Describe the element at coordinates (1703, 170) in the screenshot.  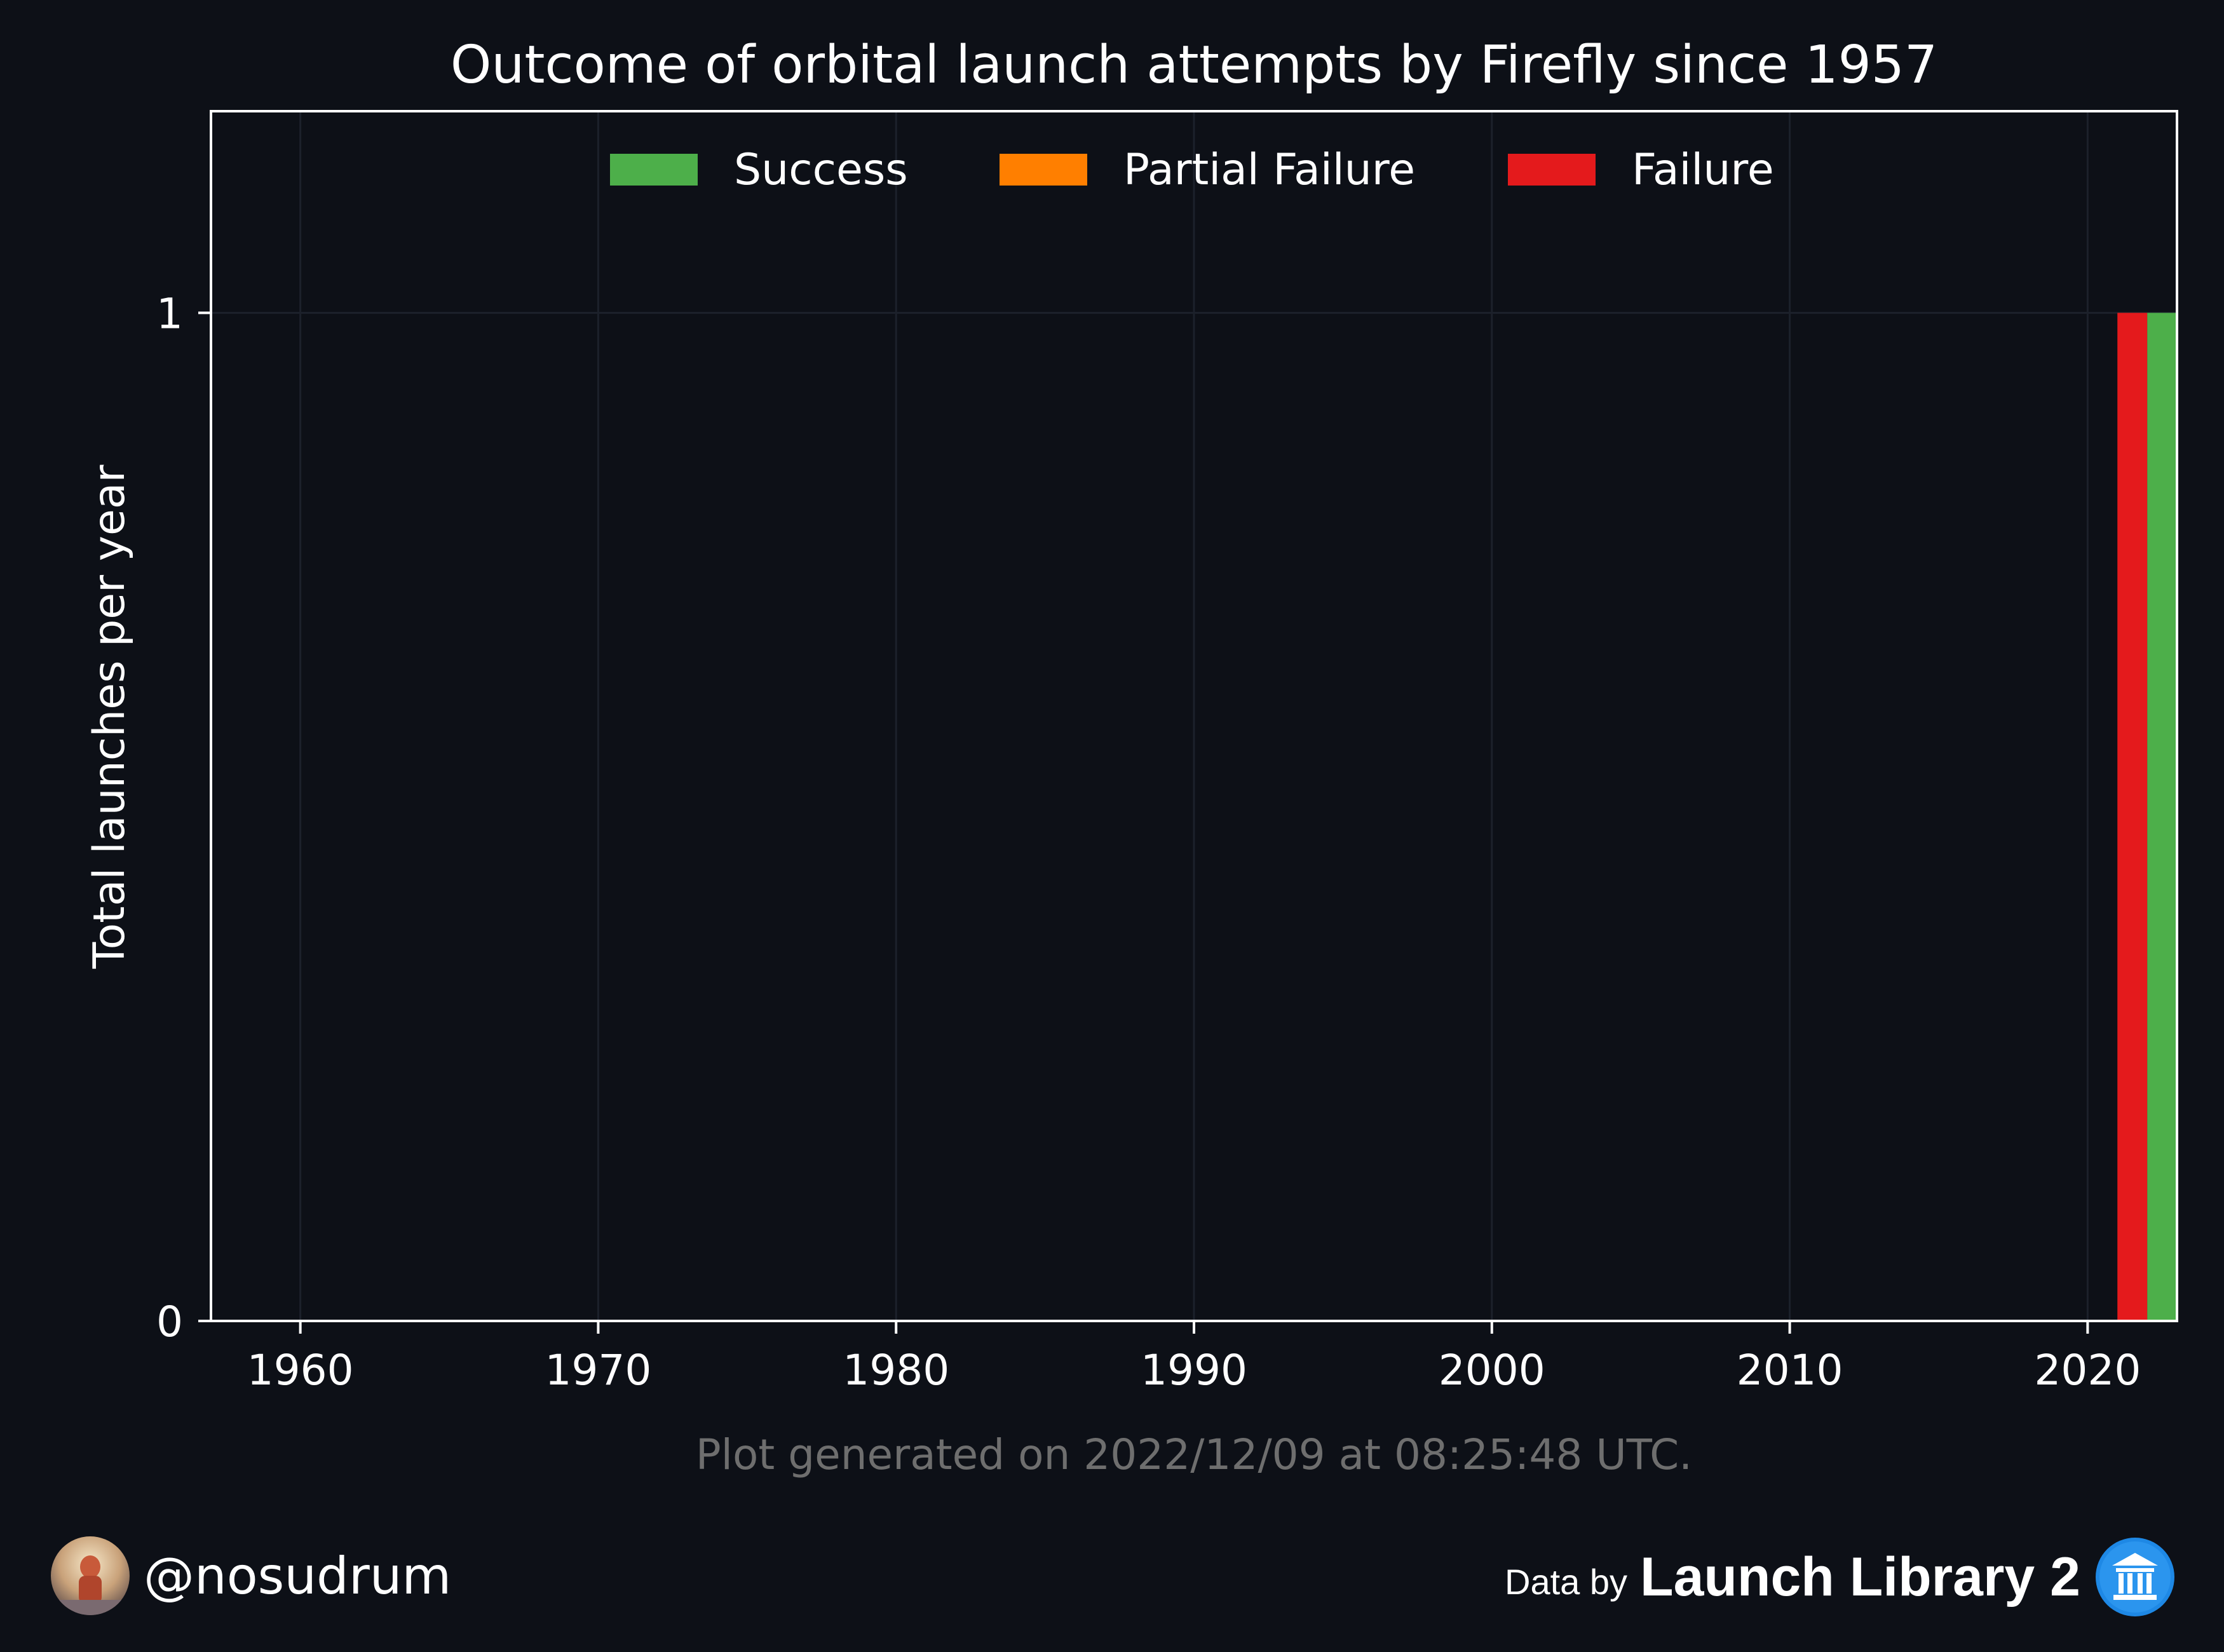
I see `legend-label-failure: Failure` at that location.